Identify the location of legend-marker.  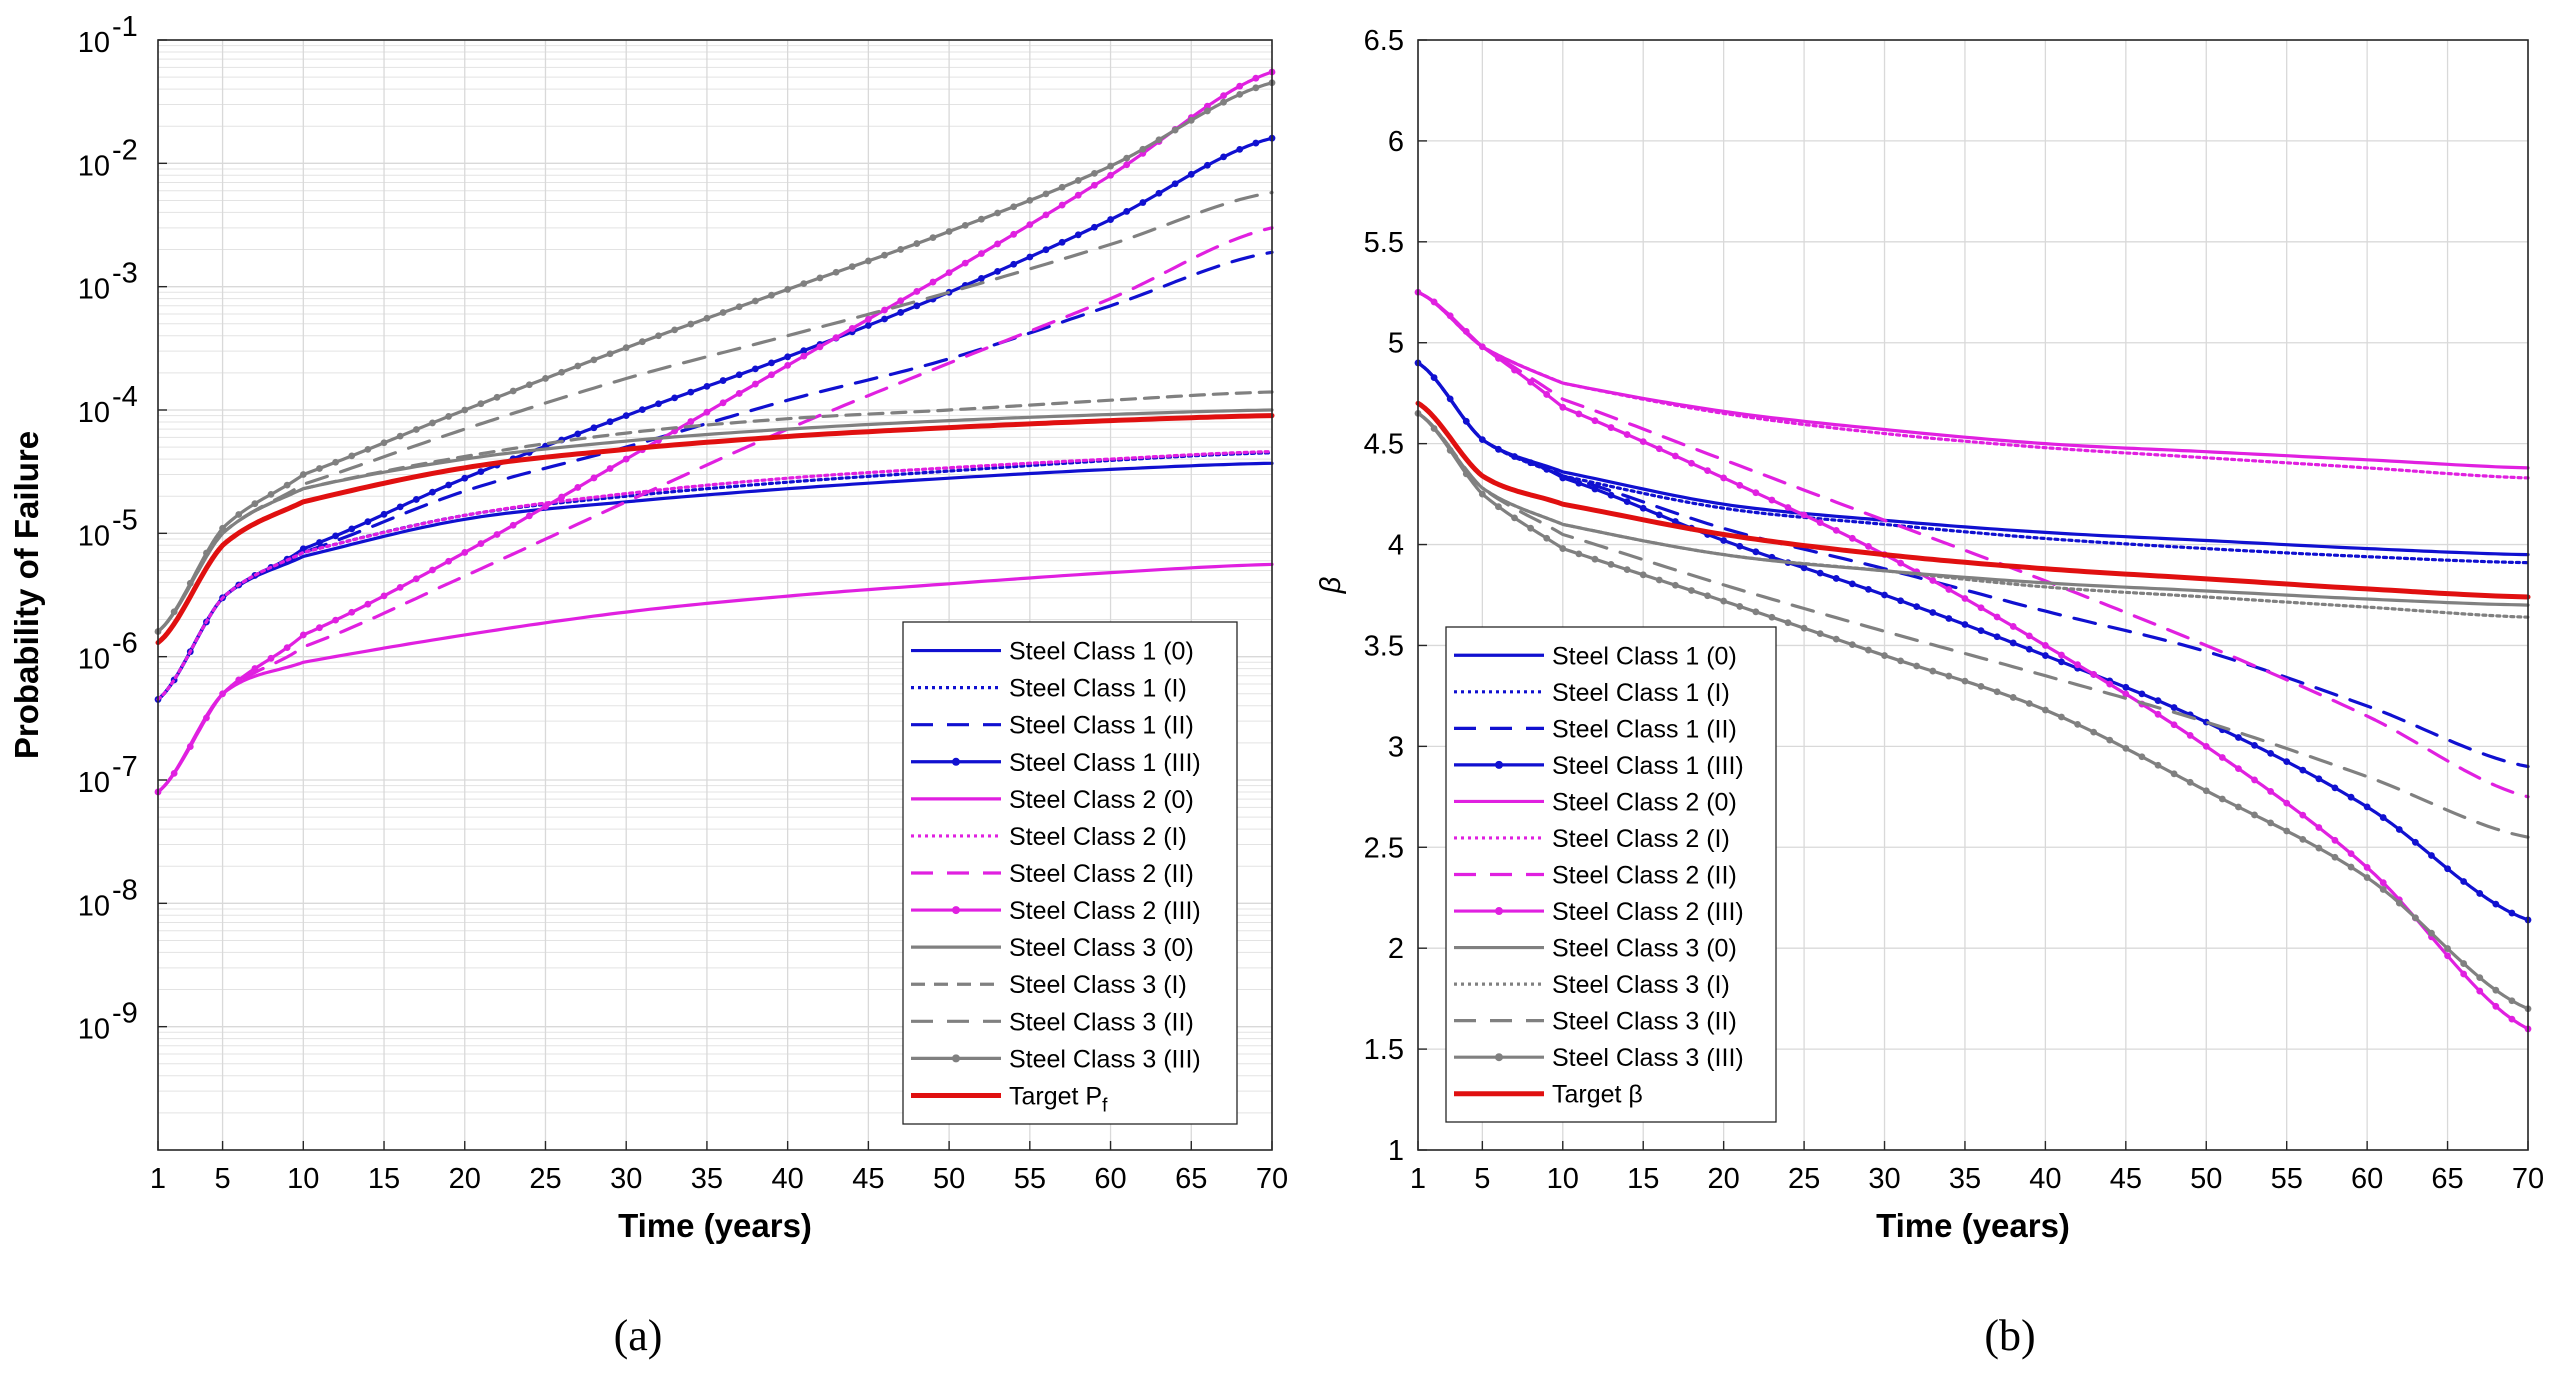
(1499, 911).